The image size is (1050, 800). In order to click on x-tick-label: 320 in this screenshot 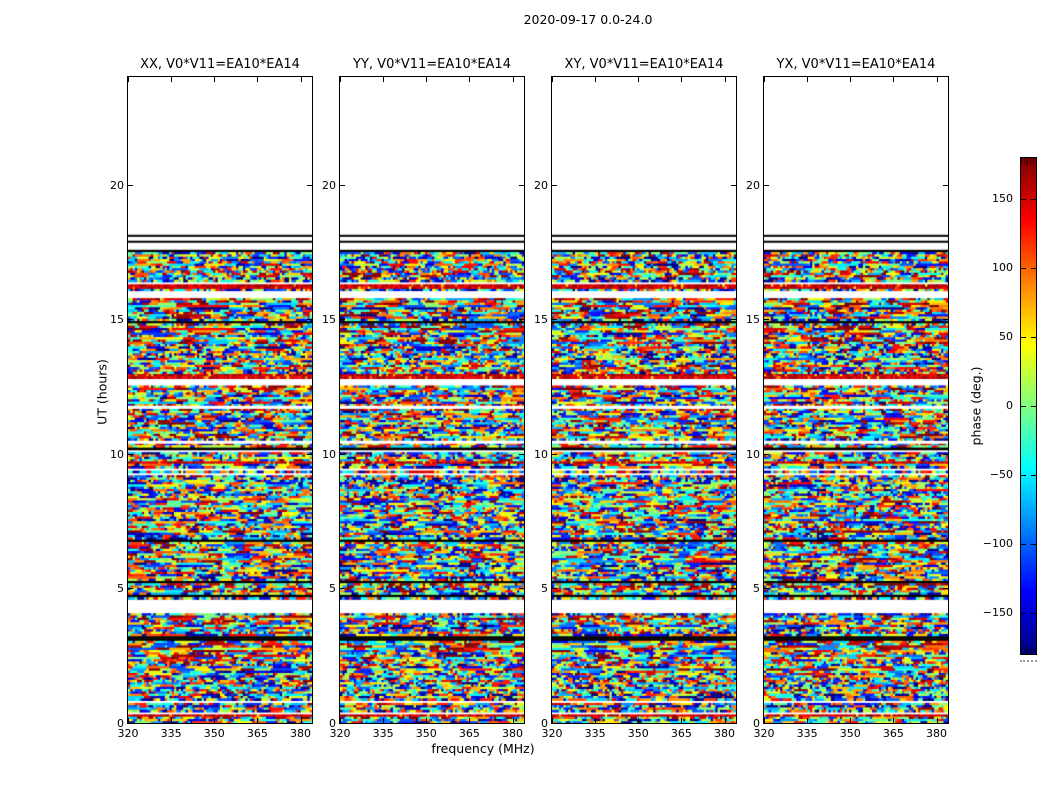, I will do `click(128, 733)`.